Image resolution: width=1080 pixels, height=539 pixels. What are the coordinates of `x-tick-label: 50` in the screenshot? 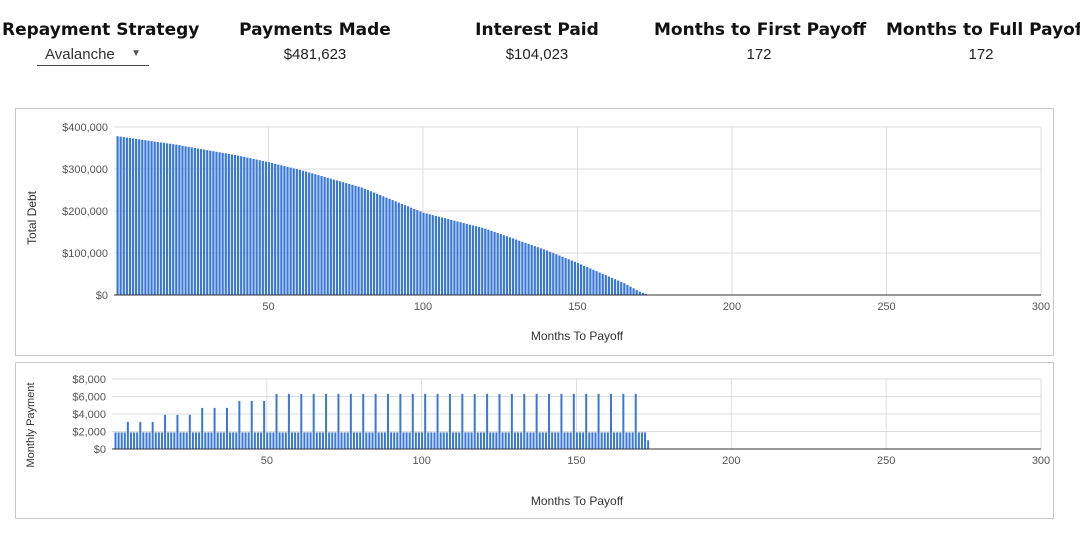 It's located at (267, 461).